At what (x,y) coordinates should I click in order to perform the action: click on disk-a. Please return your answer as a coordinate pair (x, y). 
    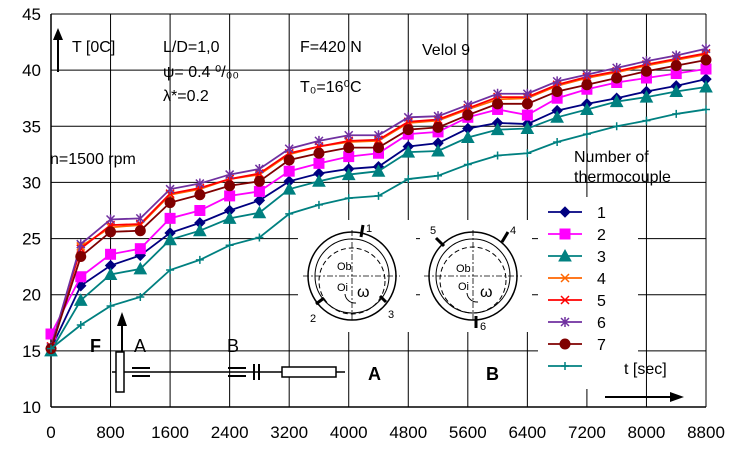
    Looking at the image, I should click on (120, 372).